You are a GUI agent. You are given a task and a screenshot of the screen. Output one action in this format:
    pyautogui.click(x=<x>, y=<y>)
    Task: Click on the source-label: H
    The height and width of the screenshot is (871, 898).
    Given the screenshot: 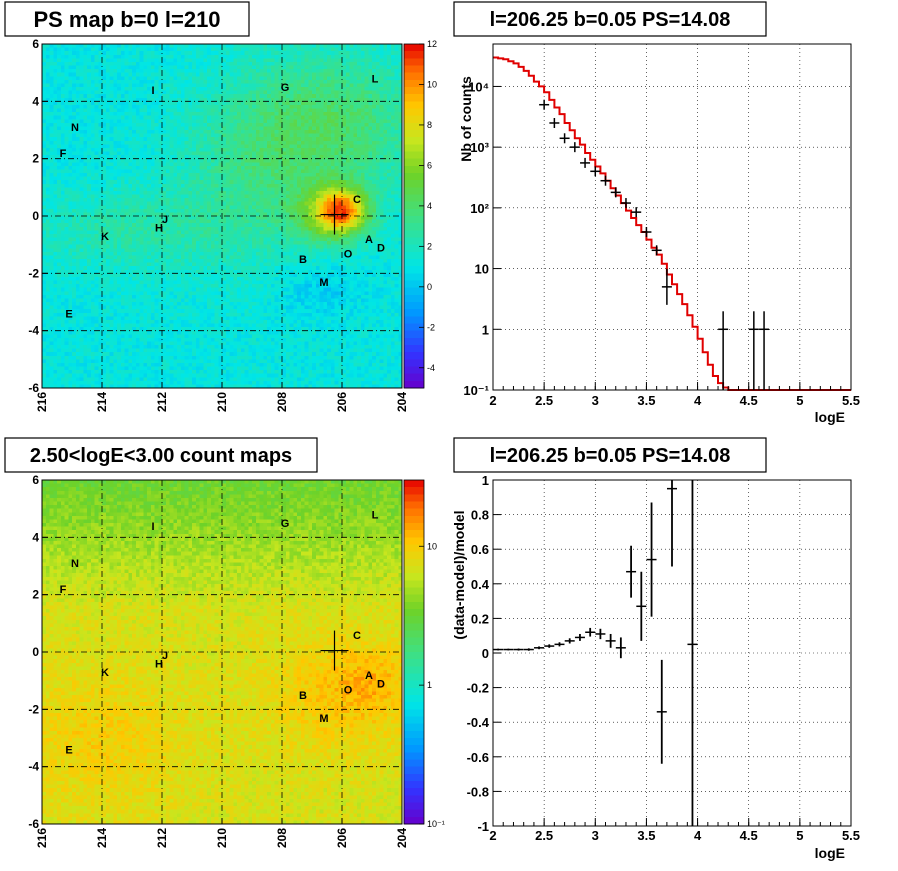 What is the action you would take?
    pyautogui.click(x=159, y=664)
    